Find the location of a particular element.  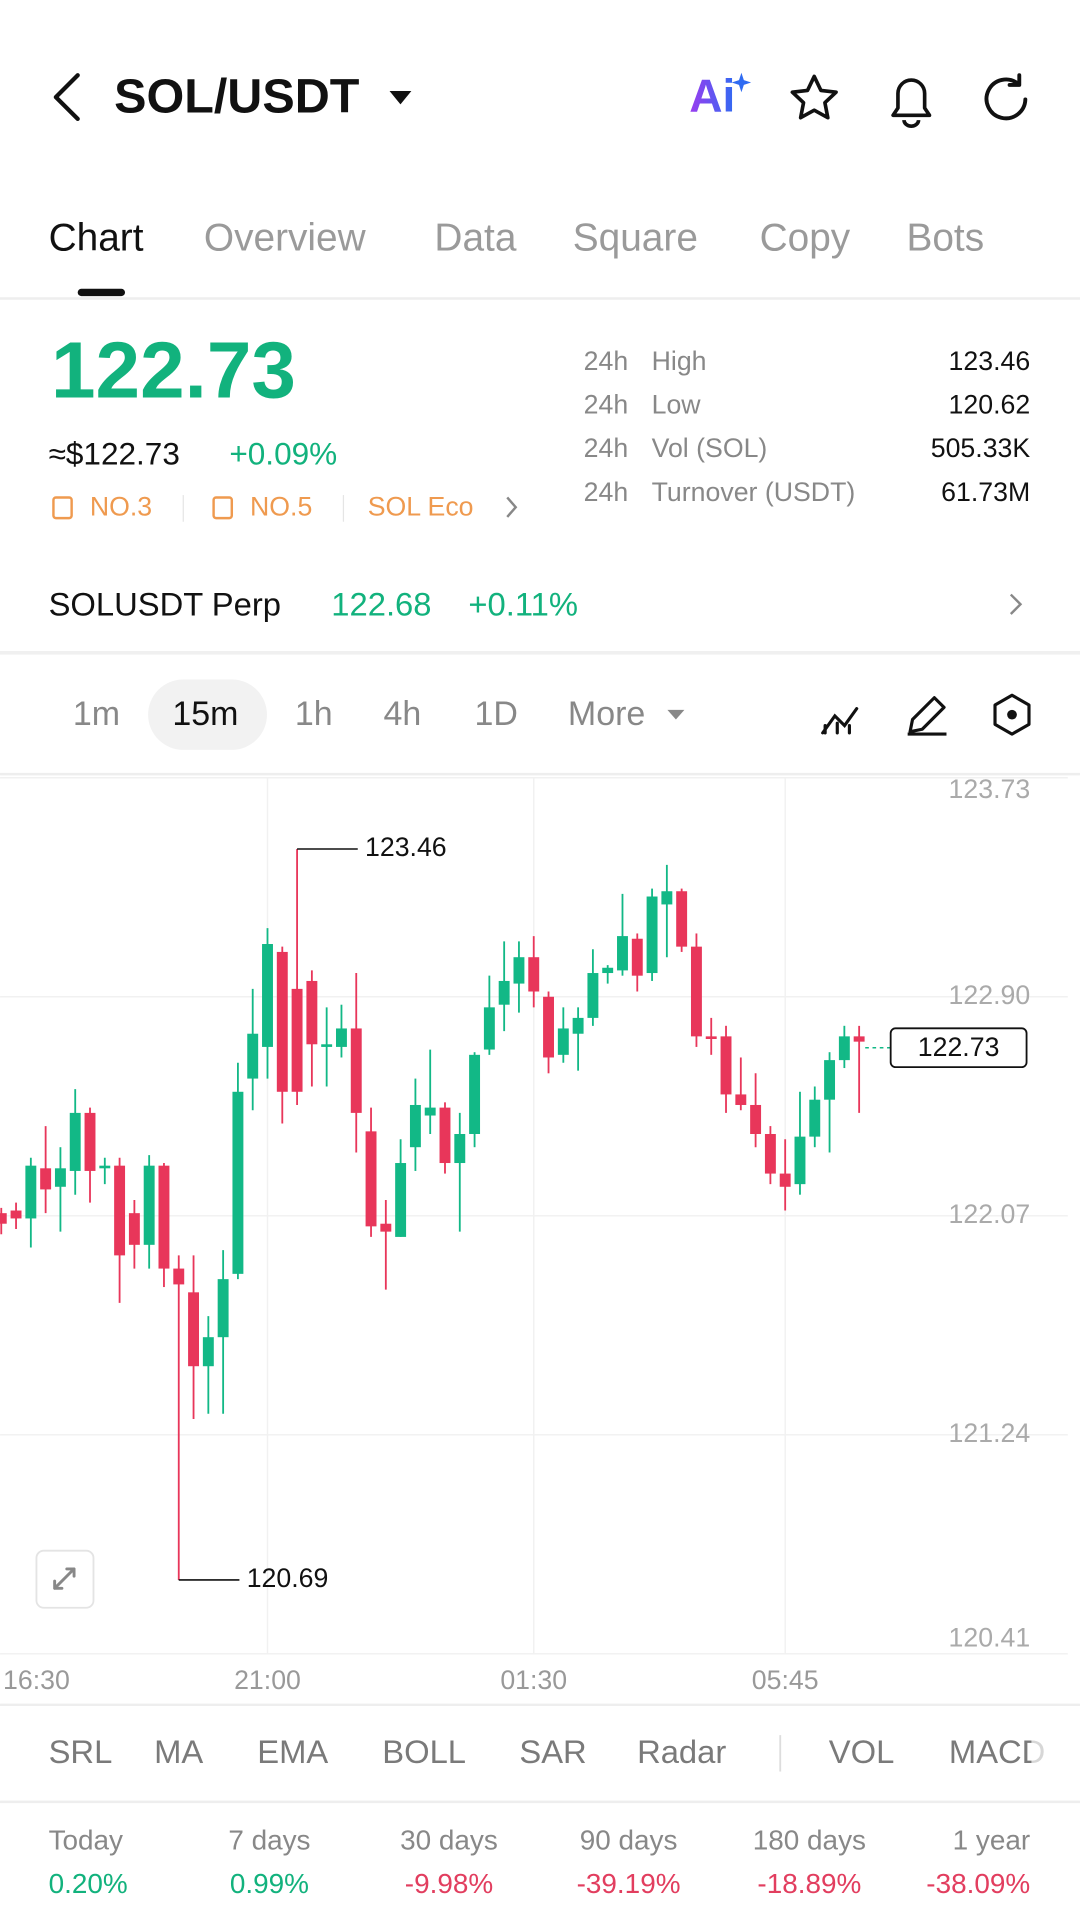

low-marker-label: 120.69 is located at coordinates (288, 1578).